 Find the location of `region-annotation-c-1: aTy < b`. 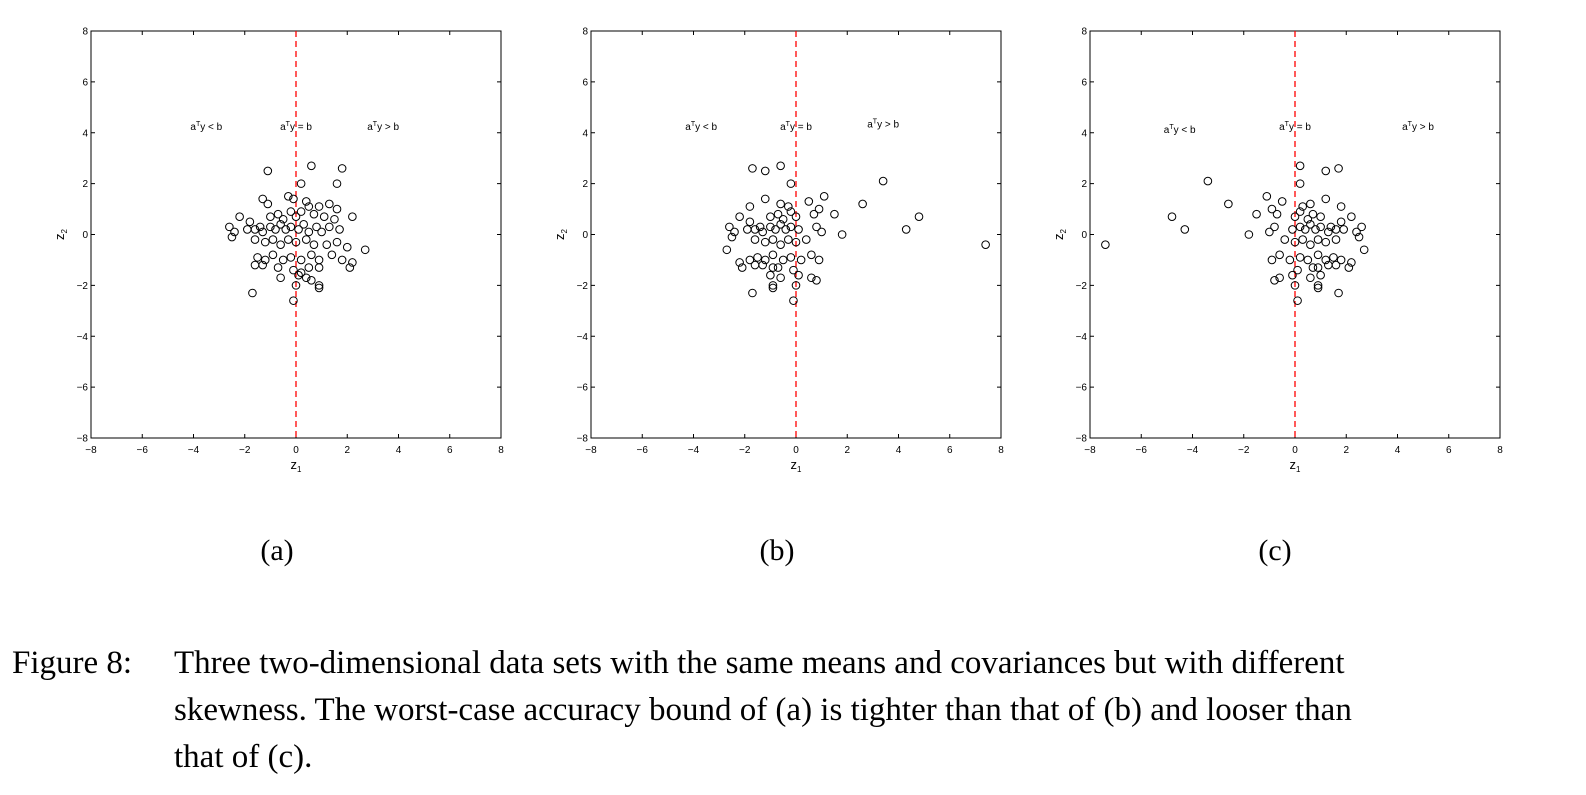

region-annotation-c-1: aTy < b is located at coordinates (1180, 130).